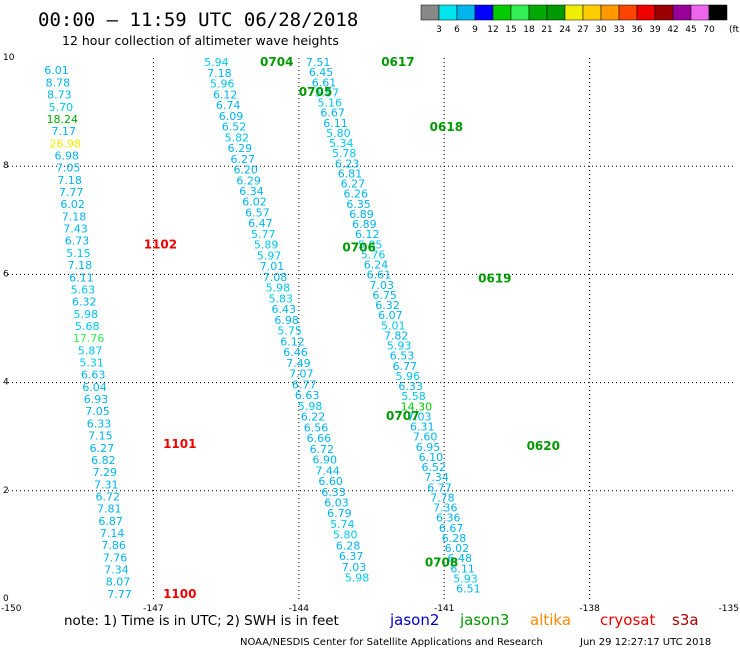 Image resolution: width=740 pixels, height=650 pixels. Describe the element at coordinates (384, 295) in the screenshot. I see `wave-height-value: 6.75` at that location.